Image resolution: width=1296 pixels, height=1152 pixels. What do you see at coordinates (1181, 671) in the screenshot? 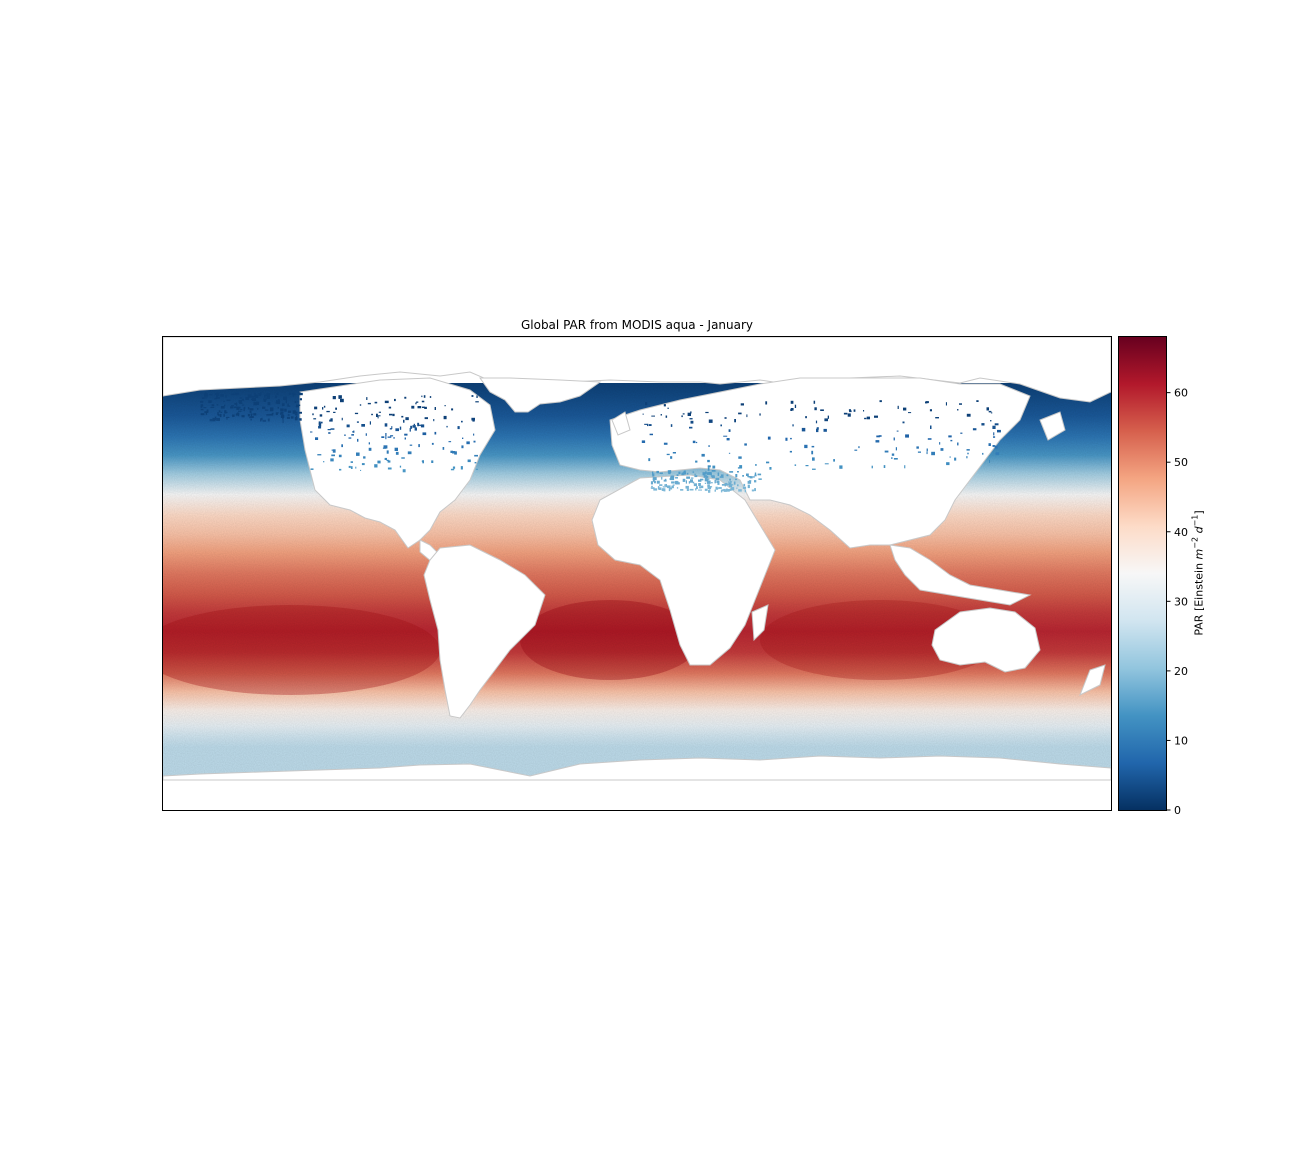
I see `colorbar-tick-label: 20` at bounding box center [1181, 671].